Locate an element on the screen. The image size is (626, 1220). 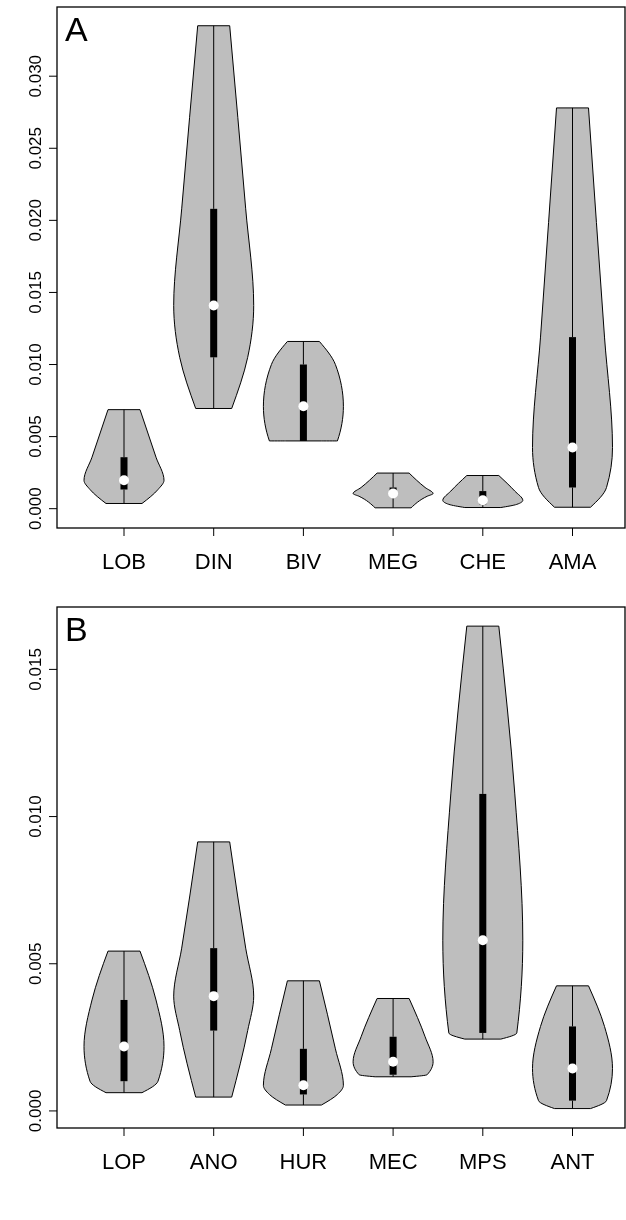
x-tick-label: MEG is located at coordinates (393, 561).